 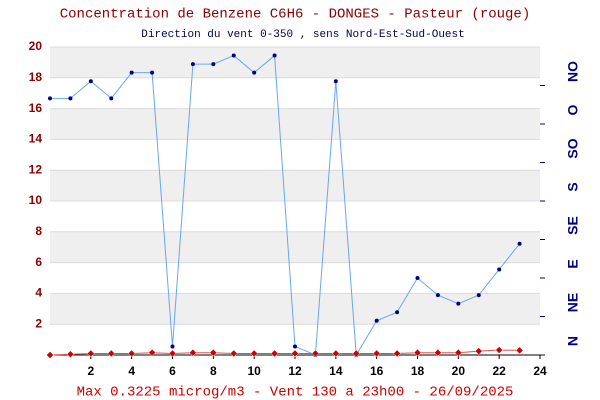 What do you see at coordinates (573, 71) in the screenshot?
I see `y2-tick-label: NO` at bounding box center [573, 71].